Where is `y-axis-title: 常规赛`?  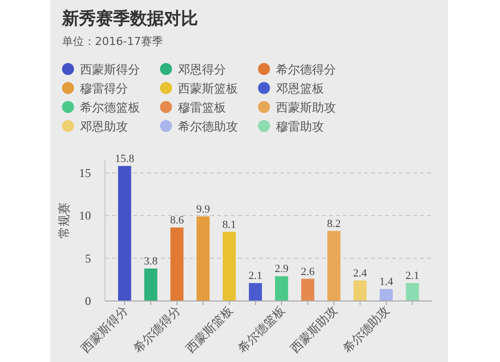 y-axis-title: 常规赛 is located at coordinates (64, 220).